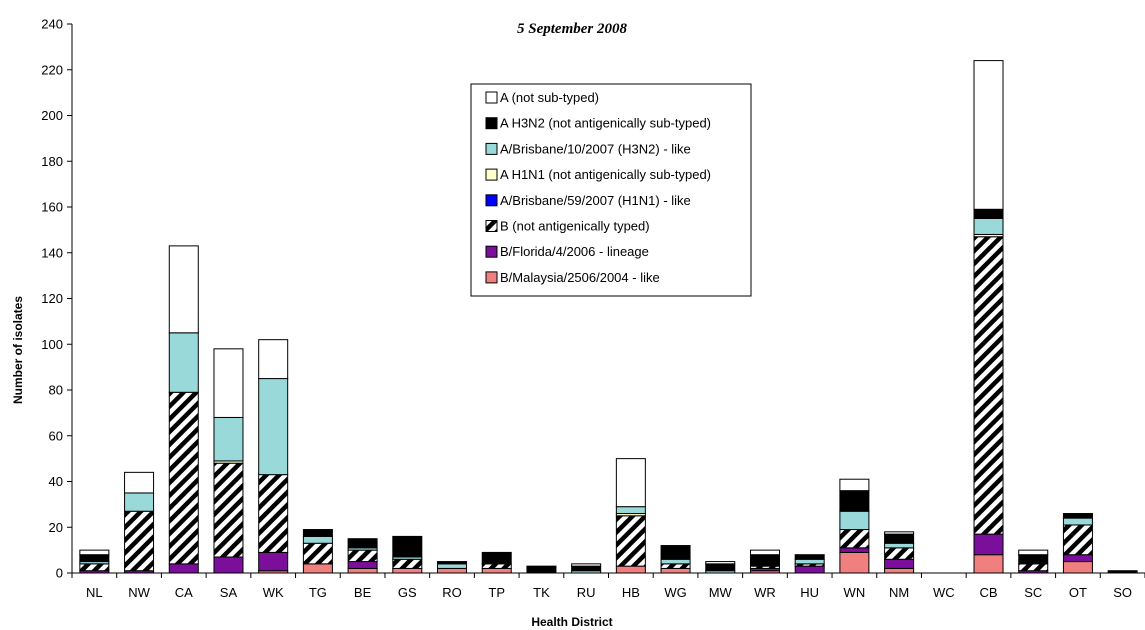 The width and height of the screenshot is (1145, 630). Describe the element at coordinates (899, 545) in the screenshot. I see `bar-segment-nm-a-brisbane-10-2007-h3n2-like` at that location.